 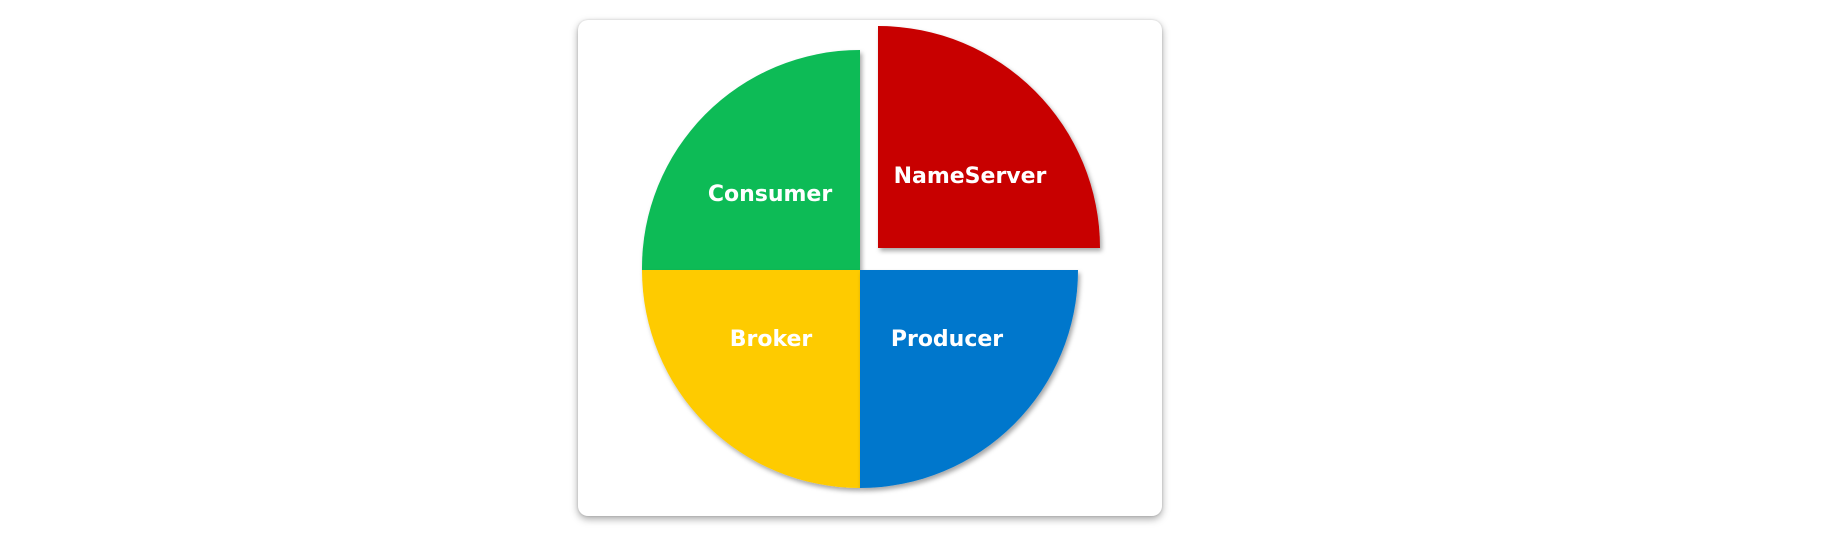 What do you see at coordinates (751, 379) in the screenshot?
I see `broker-segment` at bounding box center [751, 379].